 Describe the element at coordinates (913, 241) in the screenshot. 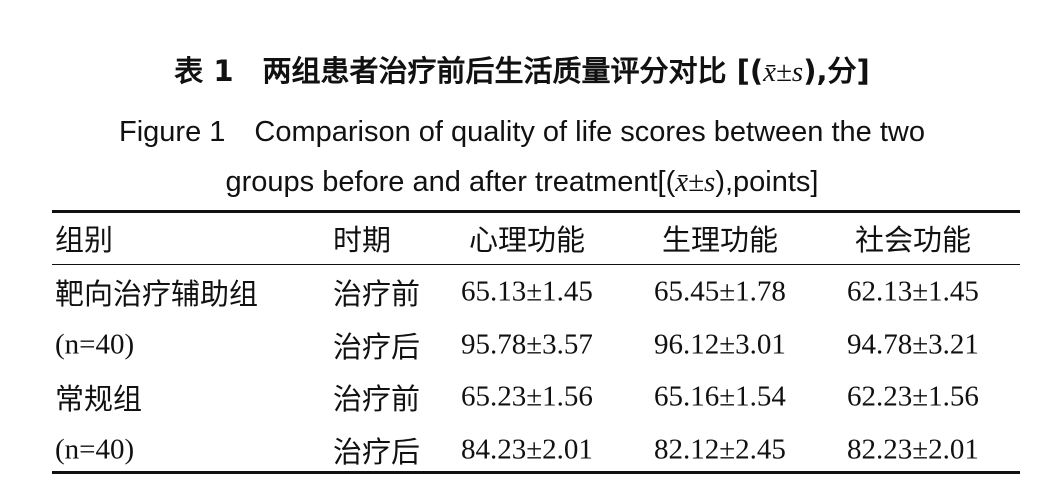

I see `header-cell: 社会功能` at that location.